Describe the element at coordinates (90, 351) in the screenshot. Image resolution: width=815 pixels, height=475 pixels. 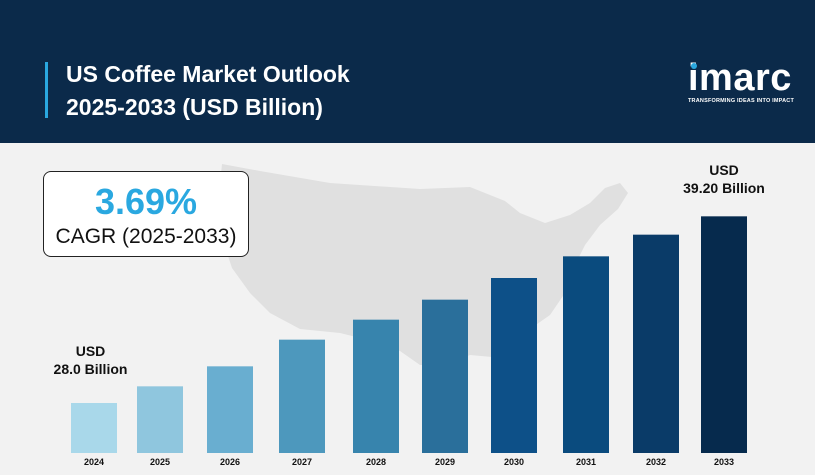
I see `start-currency: USD` at that location.